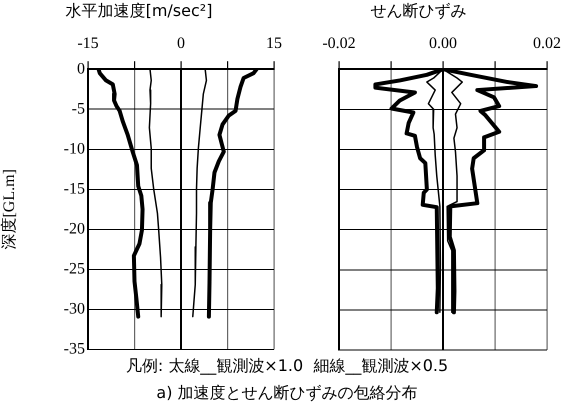 Image resolution: width=574 pixels, height=412 pixels. What do you see at coordinates (443, 43) in the screenshot?
I see `x-tick-label: 0.00` at bounding box center [443, 43].